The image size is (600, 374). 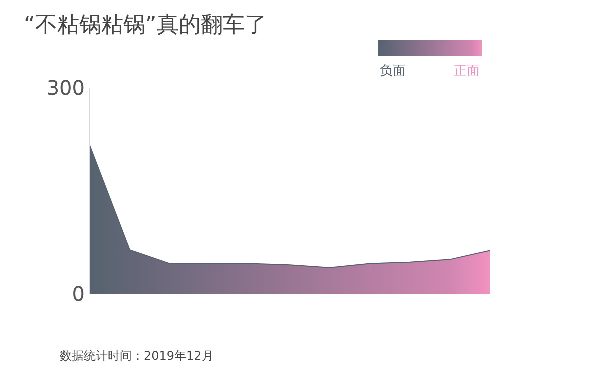 What do you see at coordinates (137, 356) in the screenshot?
I see `text: 数据统计时间：2019年12月` at bounding box center [137, 356].